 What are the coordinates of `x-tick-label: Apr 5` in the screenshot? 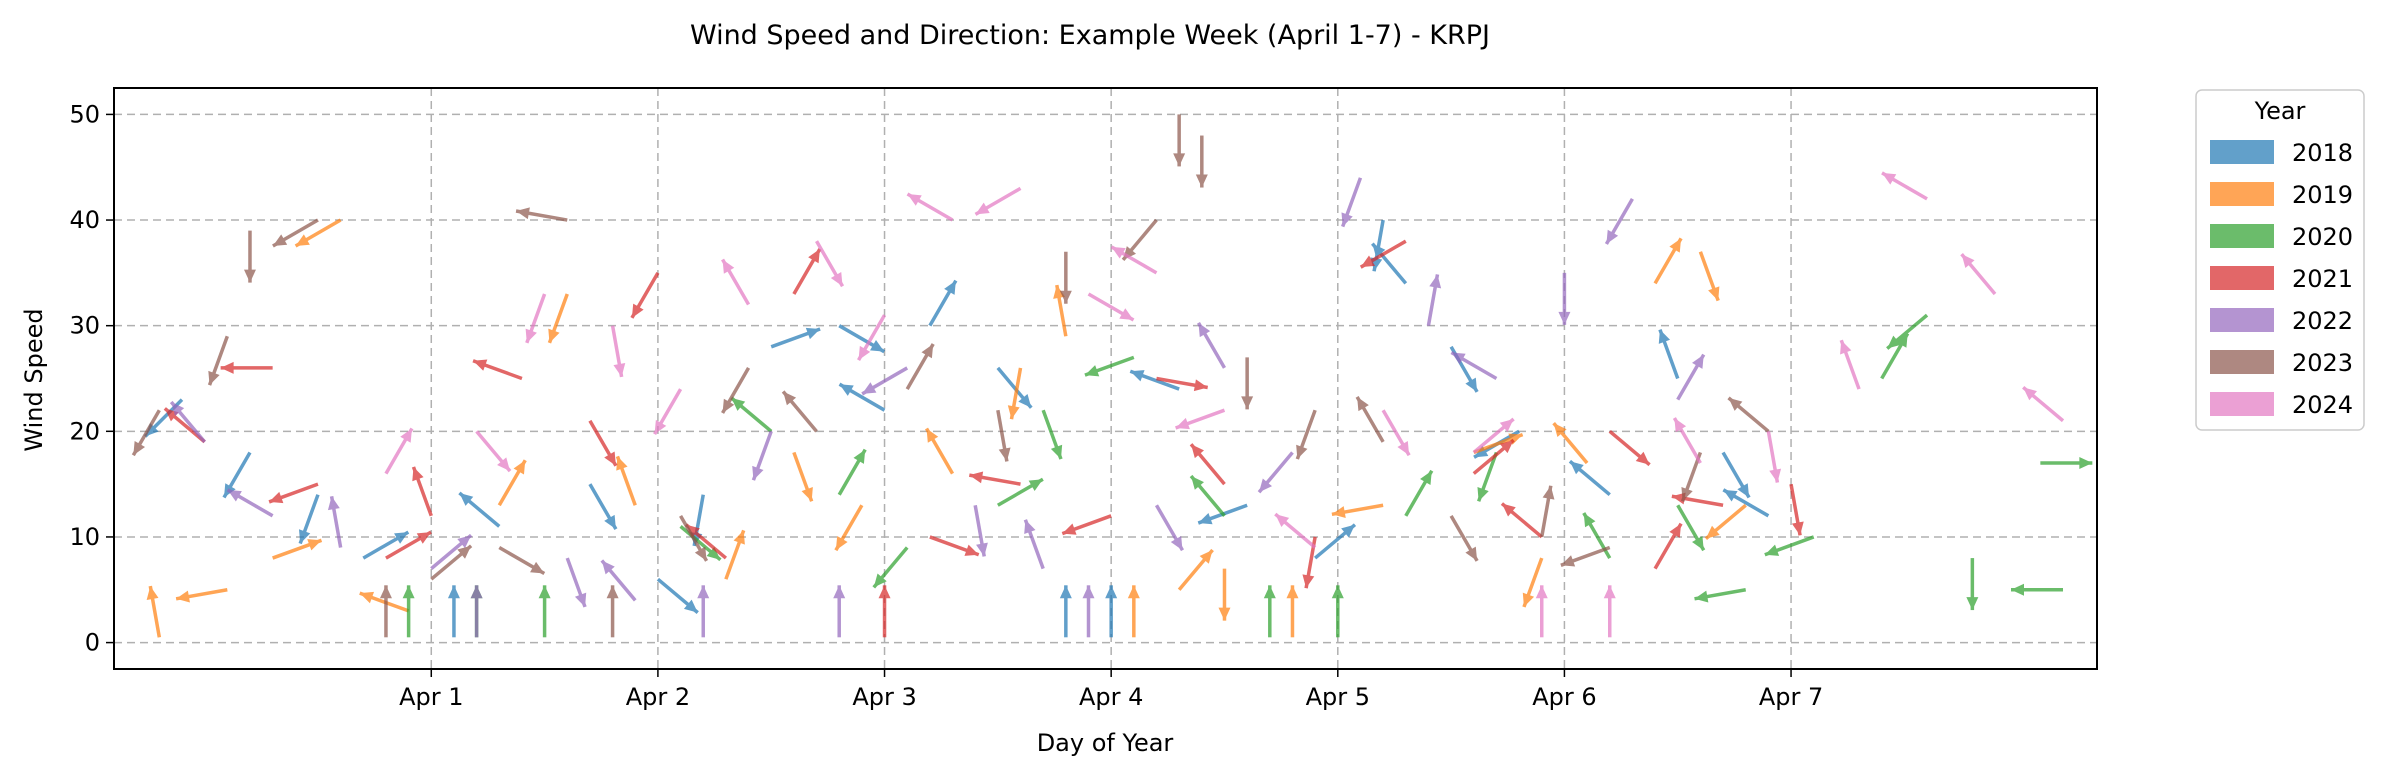 It's located at (1338, 697).